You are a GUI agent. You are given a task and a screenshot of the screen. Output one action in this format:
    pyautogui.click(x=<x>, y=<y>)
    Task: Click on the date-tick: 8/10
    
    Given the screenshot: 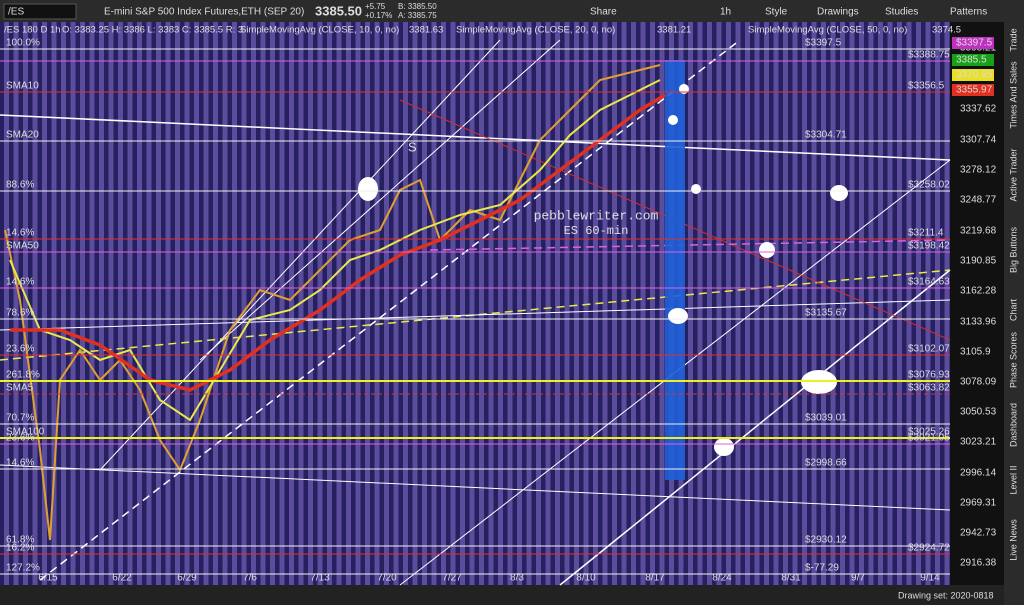 What is the action you would take?
    pyautogui.click(x=586, y=578)
    